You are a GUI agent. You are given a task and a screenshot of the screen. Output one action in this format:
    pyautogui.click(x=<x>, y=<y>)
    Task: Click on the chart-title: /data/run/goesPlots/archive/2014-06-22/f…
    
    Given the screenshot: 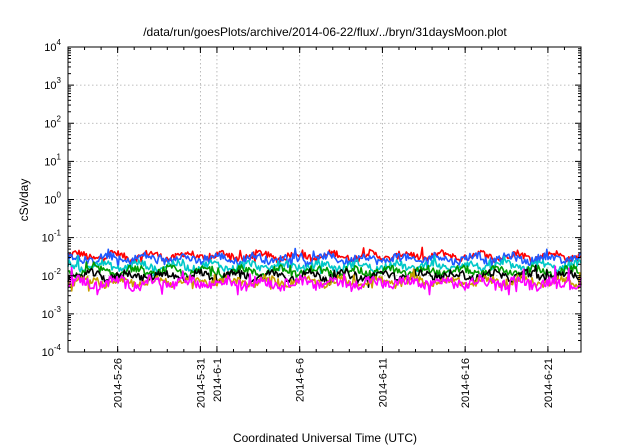 What is the action you would take?
    pyautogui.click(x=325, y=32)
    